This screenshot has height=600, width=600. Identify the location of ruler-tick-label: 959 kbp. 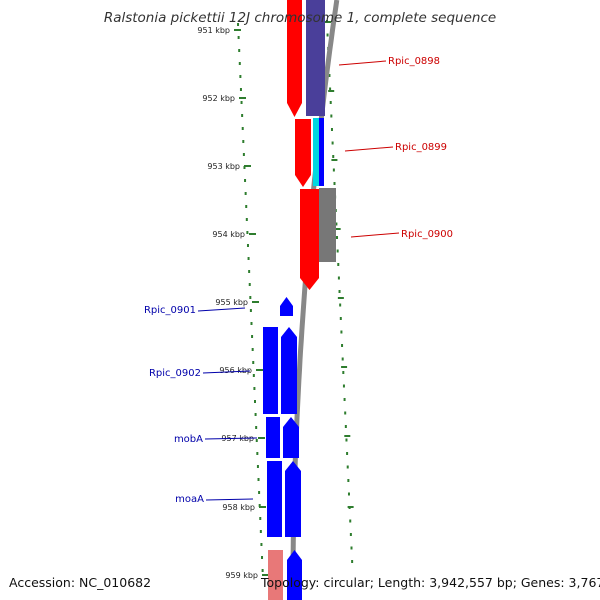
(241, 575).